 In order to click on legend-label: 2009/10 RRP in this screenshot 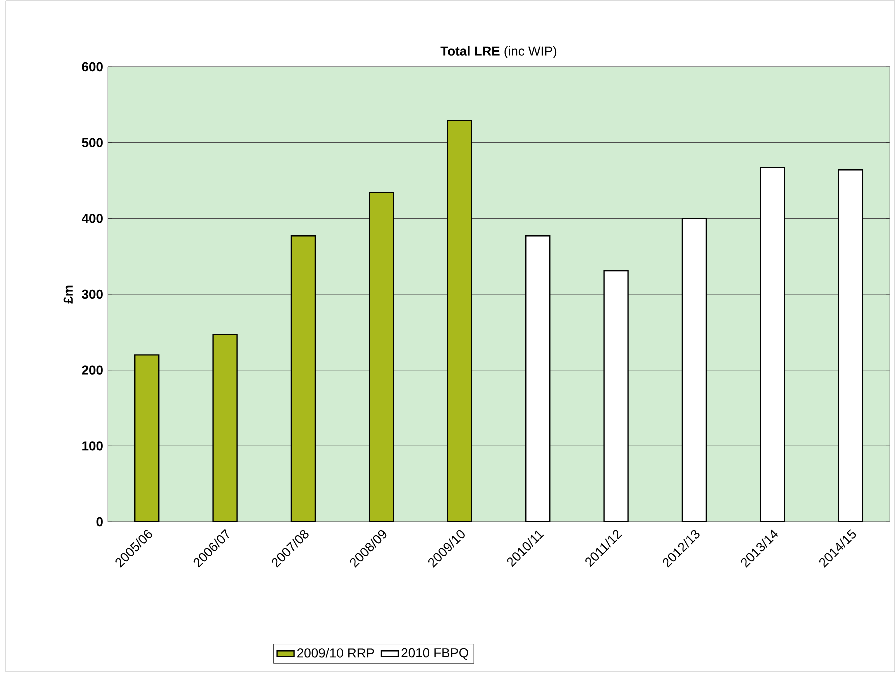, I will do `click(336, 653)`.